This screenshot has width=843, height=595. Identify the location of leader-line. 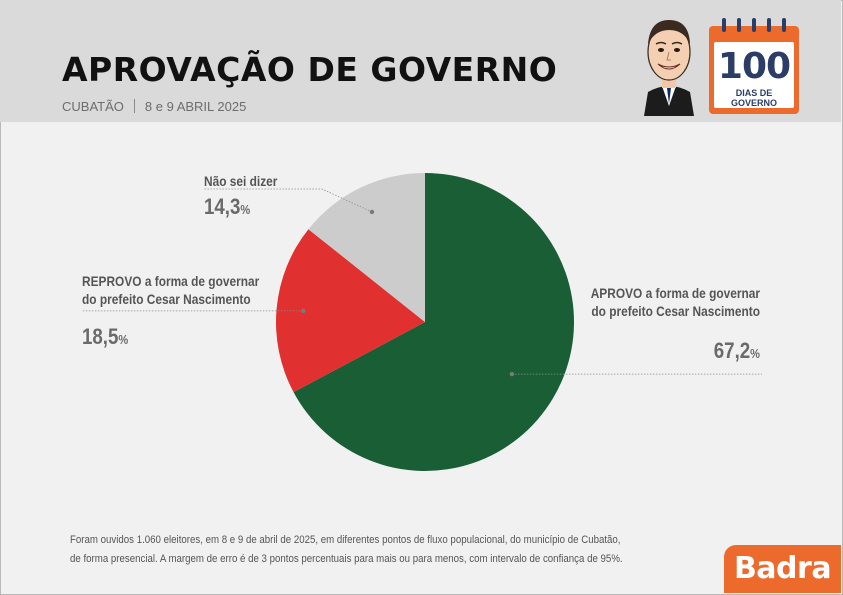
(288, 200).